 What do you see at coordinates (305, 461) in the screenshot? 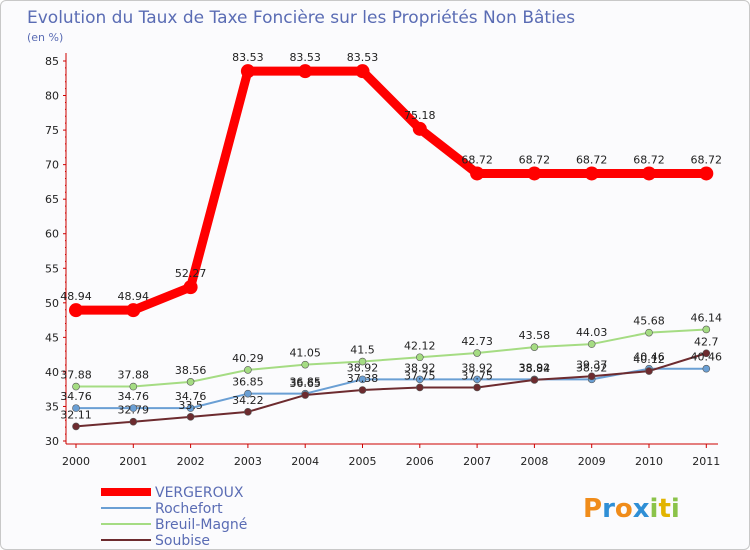
I see `x-tick-label: 2004` at bounding box center [305, 461].